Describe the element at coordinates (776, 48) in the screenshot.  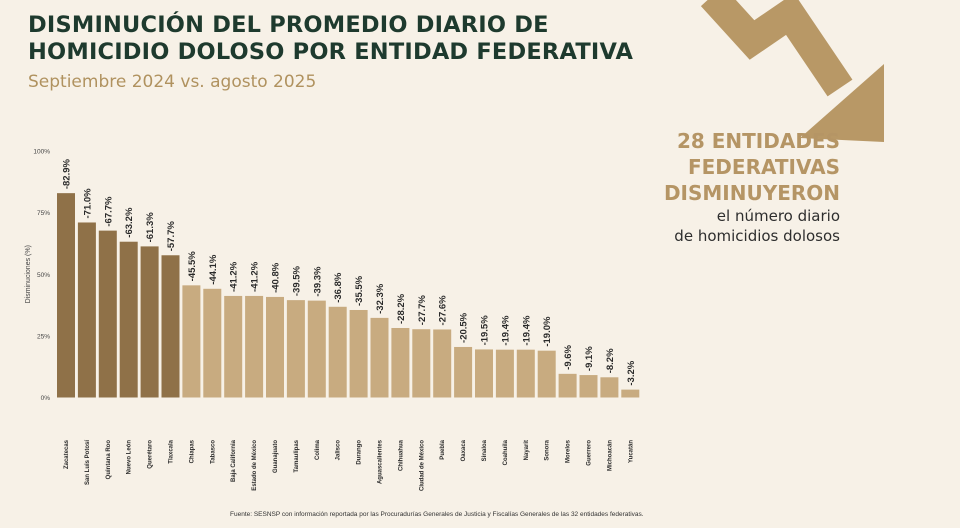
I see `arrow-body` at that location.